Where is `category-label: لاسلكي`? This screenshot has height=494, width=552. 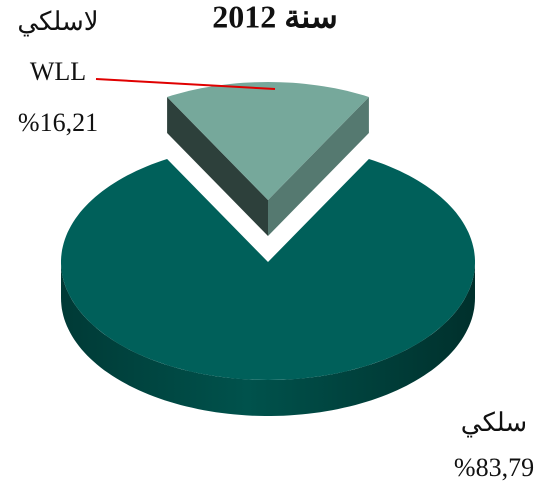 category-label: لاسلكي is located at coordinates (57, 21).